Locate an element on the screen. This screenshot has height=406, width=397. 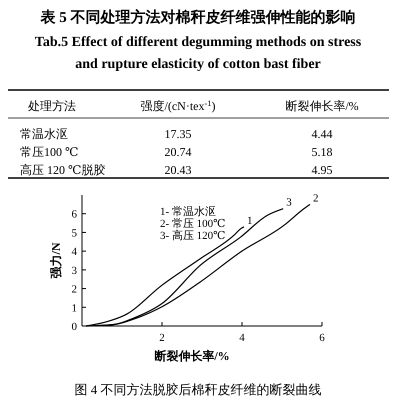
data-label: 20.43 is located at coordinates (178, 170).